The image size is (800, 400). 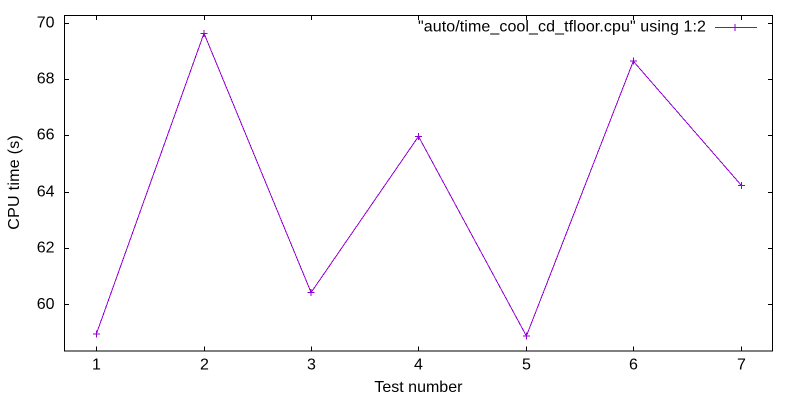 I want to click on svg-text: CPU time (s), so click(x=14, y=182).